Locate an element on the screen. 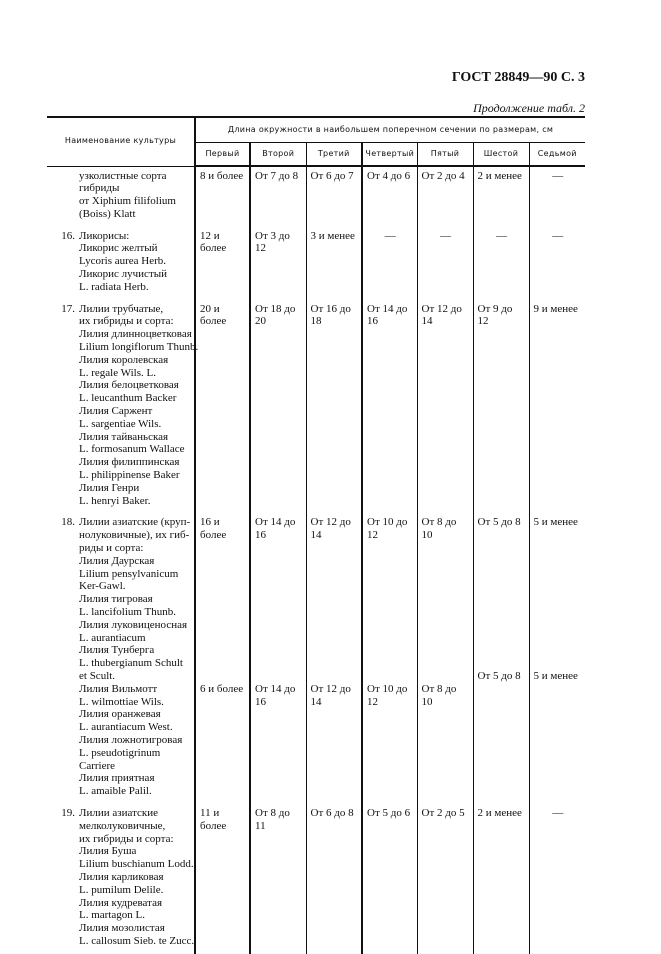  crop-name-line: Лилия Тунберга is located at coordinates (120, 650).